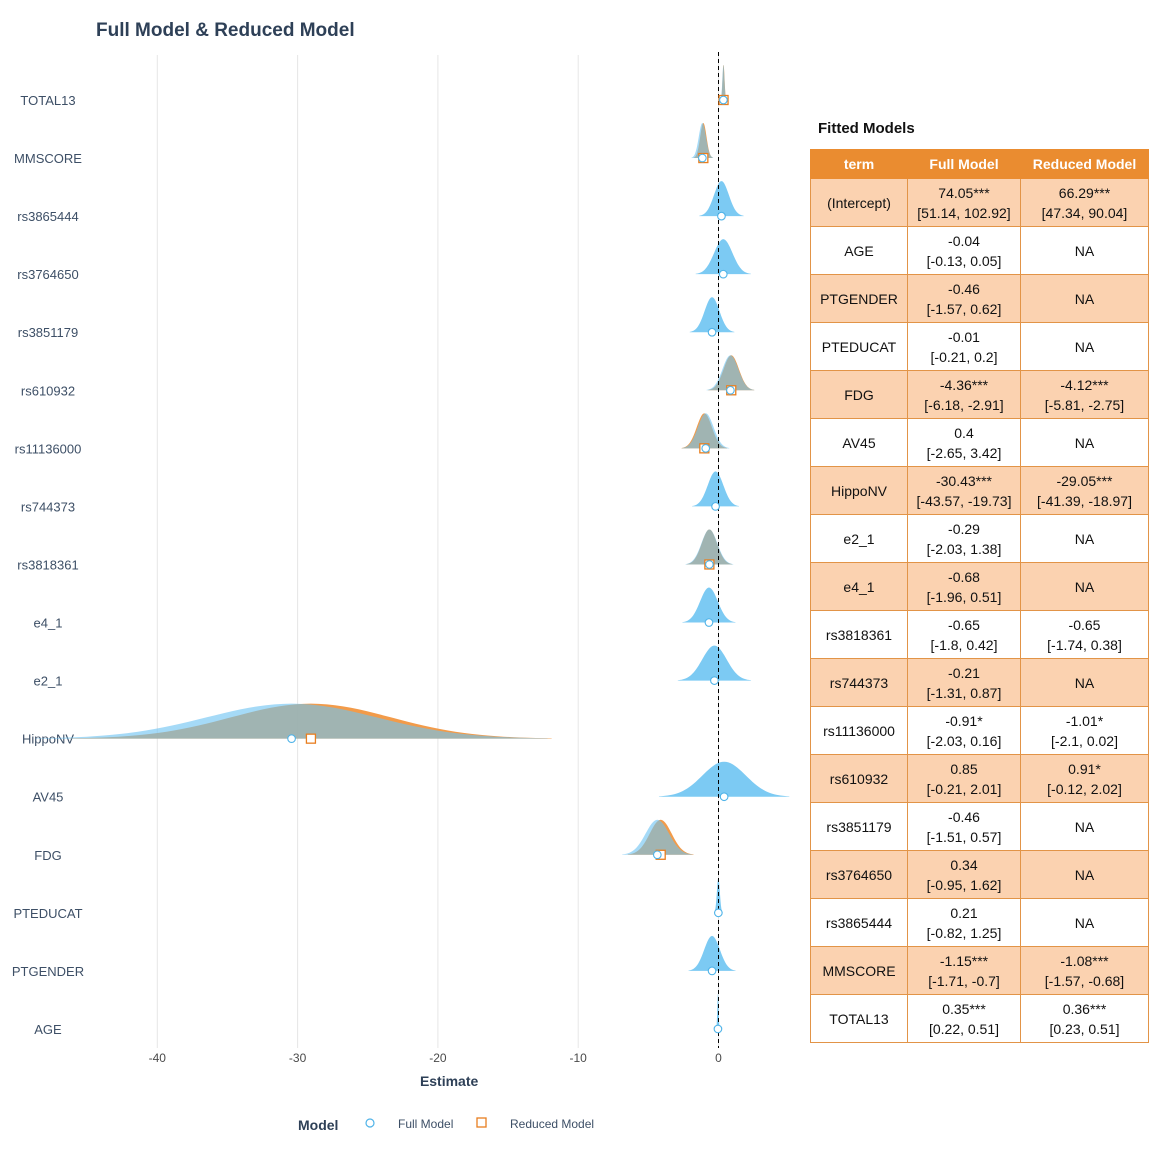  I want to click on confidence-interval: [-1.57, 0.62], so click(964, 308).